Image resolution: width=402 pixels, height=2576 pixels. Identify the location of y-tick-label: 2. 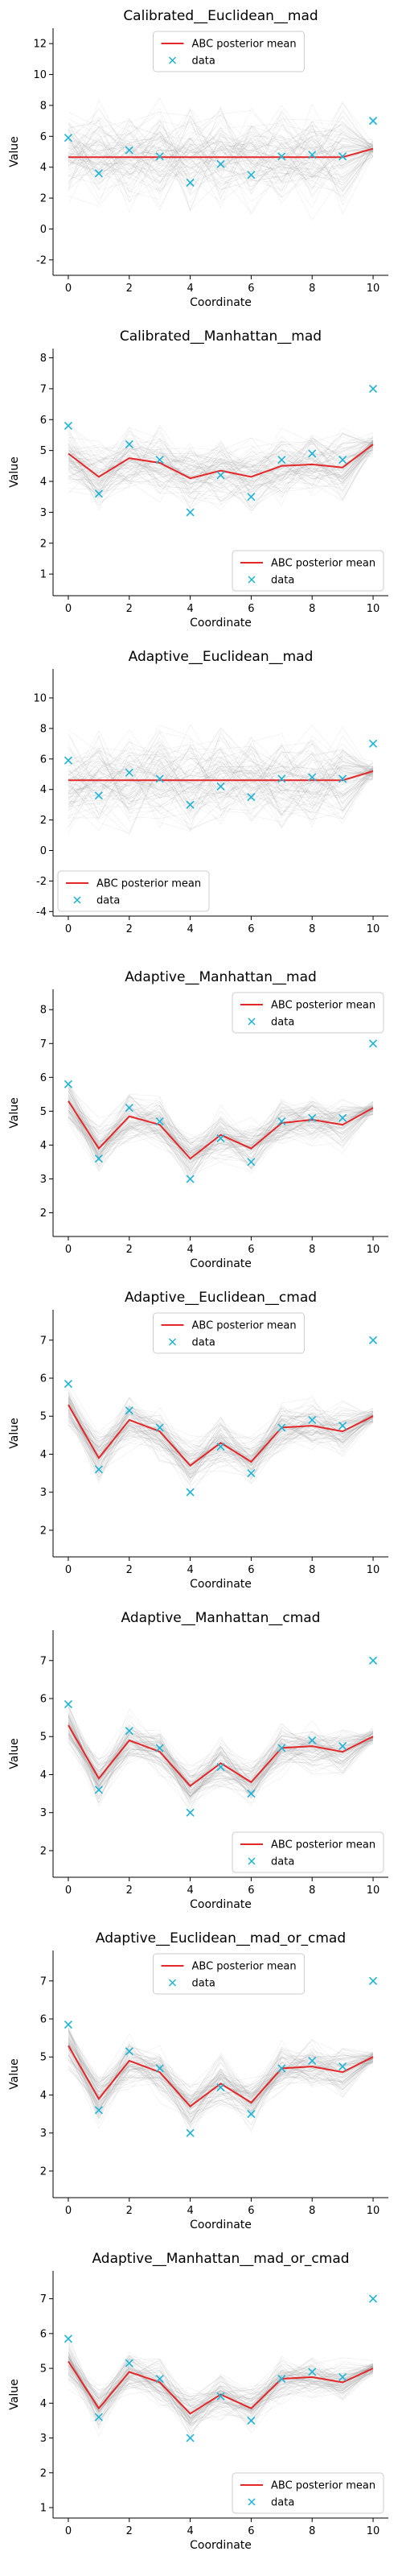
(43, 821).